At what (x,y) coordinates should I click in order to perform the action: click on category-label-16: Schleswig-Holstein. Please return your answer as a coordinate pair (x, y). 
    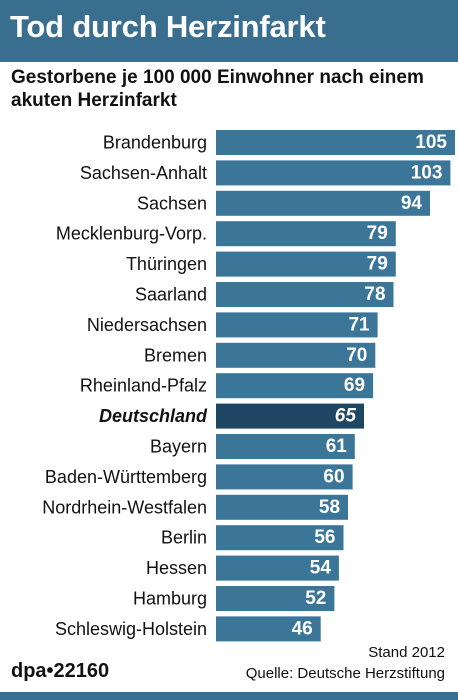
    Looking at the image, I should click on (131, 629).